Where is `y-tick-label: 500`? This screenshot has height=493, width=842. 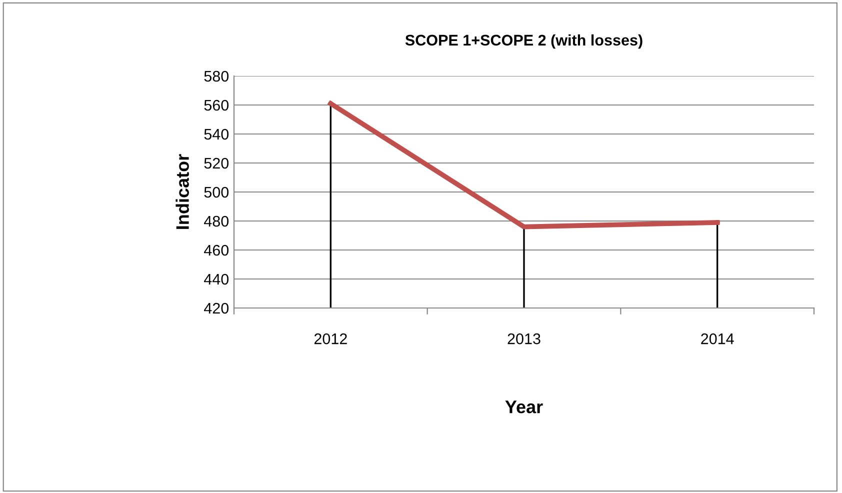 y-tick-label: 500 is located at coordinates (216, 192).